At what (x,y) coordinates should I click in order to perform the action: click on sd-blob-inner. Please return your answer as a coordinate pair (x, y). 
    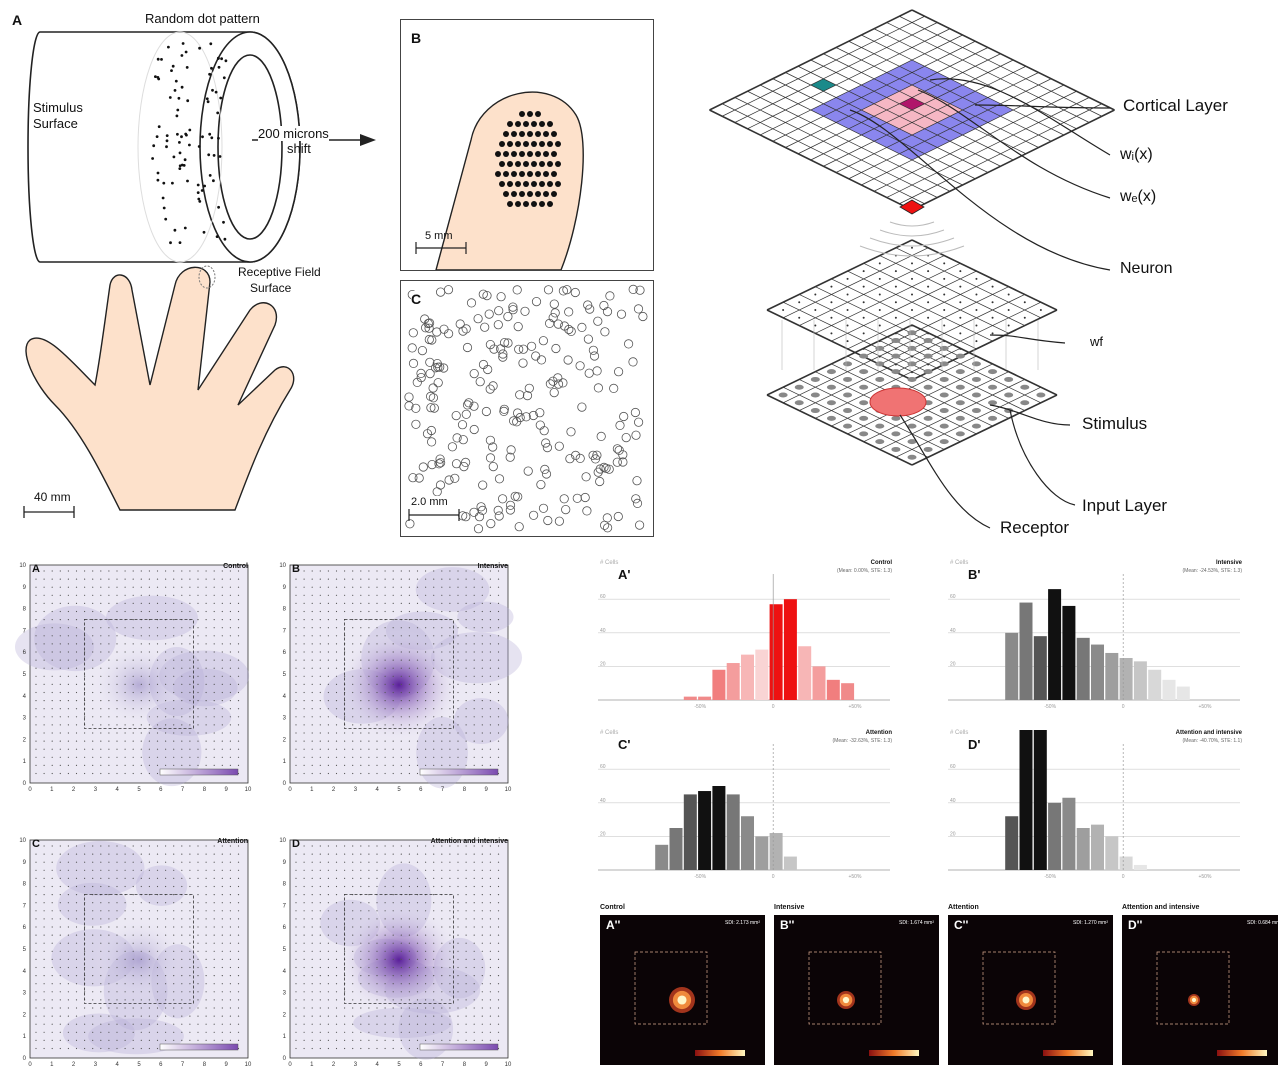
    Looking at the image, I should click on (1194, 1000).